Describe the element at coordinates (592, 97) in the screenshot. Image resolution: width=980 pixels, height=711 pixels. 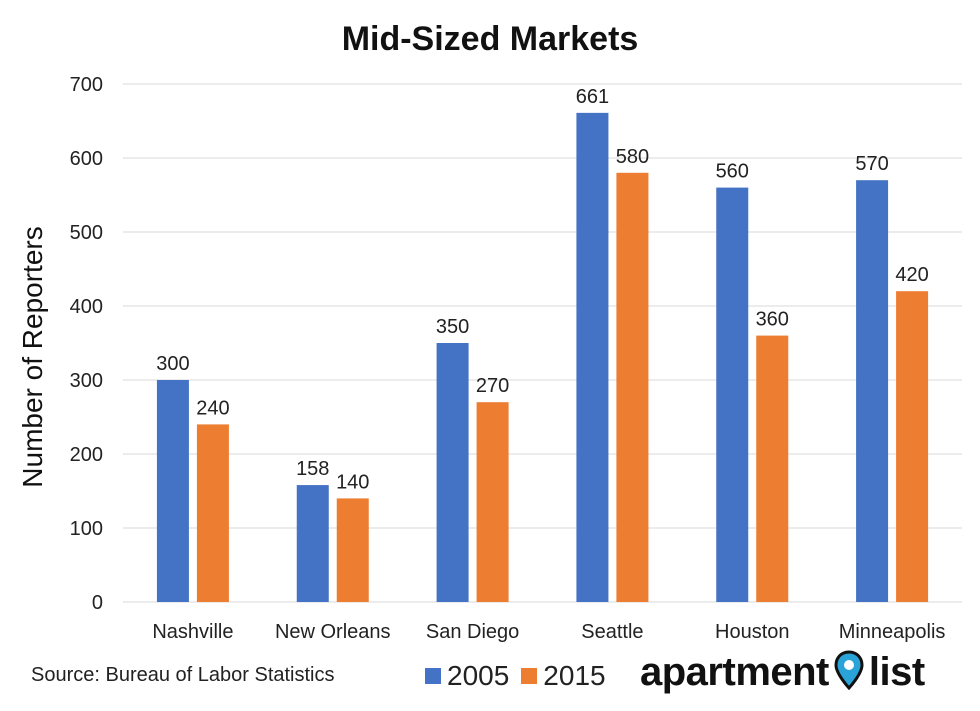
I see `data-label-2005: 661` at that location.